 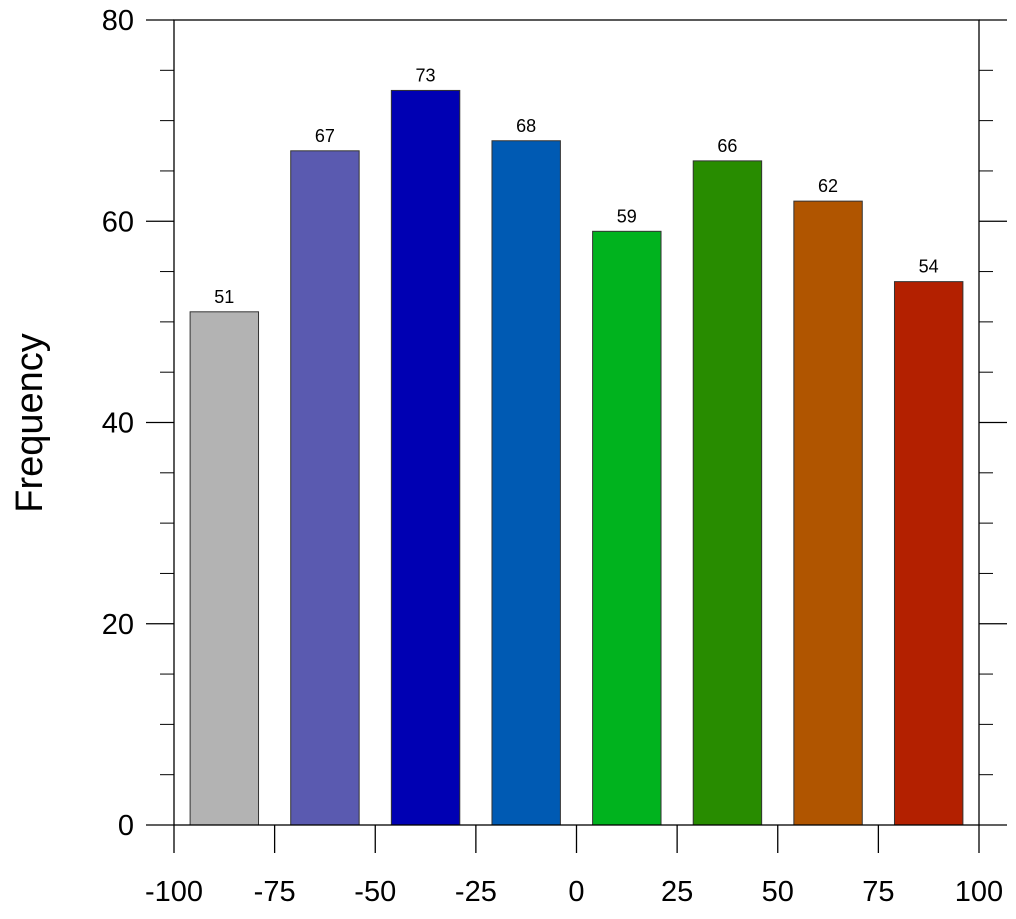 I want to click on bar-value-label-1: 67, so click(x=325, y=136).